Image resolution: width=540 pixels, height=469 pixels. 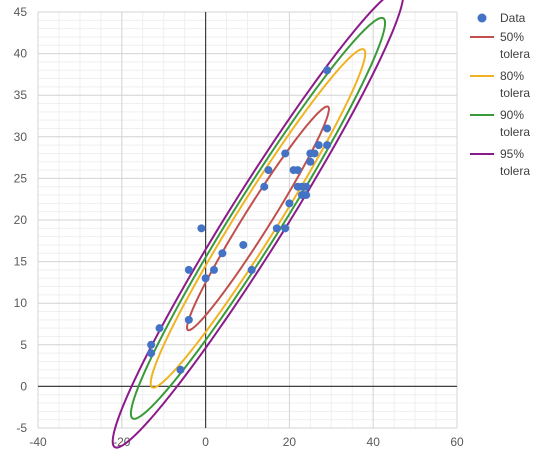 I want to click on x-tick-label: -40, so click(x=38, y=442).